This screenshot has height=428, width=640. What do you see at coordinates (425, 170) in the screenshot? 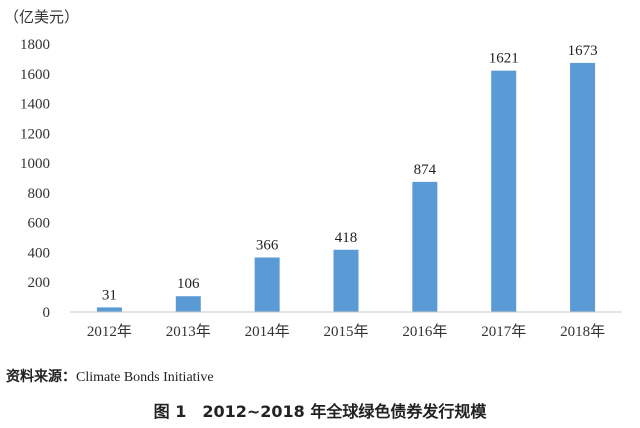
I see `data-label: 874` at bounding box center [425, 170].